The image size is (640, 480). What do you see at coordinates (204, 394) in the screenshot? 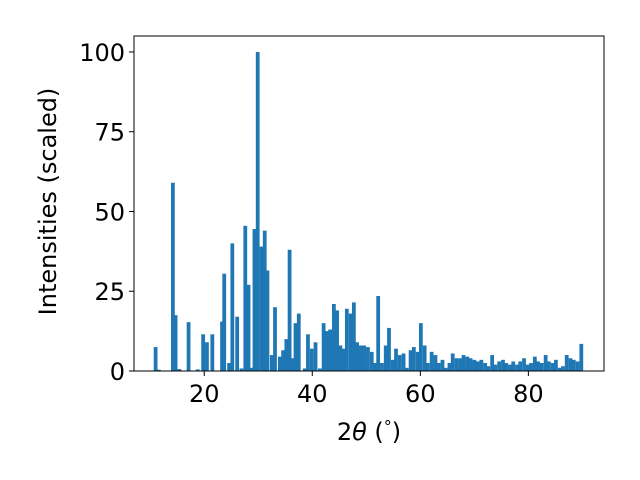
I see `x-tick-label: 20` at bounding box center [204, 394].